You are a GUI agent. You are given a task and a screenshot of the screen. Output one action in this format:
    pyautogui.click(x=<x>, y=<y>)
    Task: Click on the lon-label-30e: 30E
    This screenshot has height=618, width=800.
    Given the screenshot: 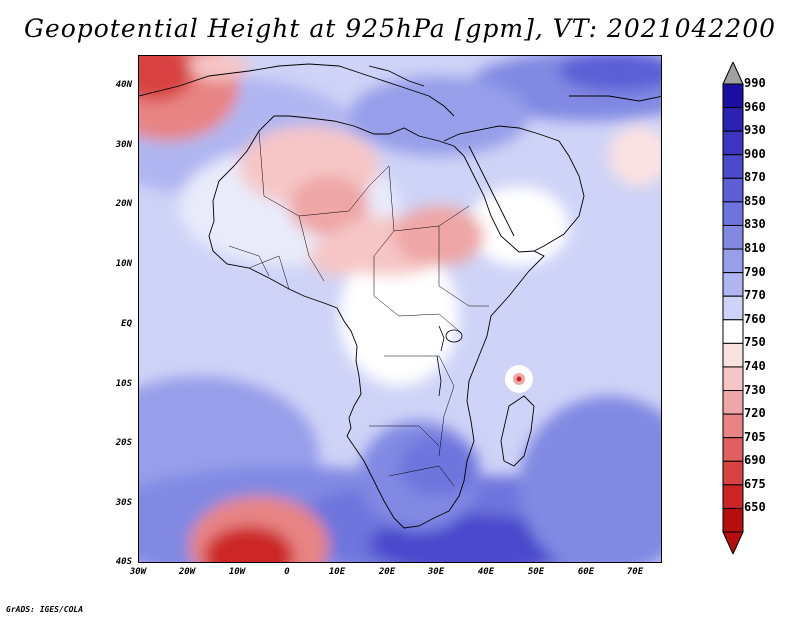 What is the action you would take?
    pyautogui.click(x=436, y=572)
    